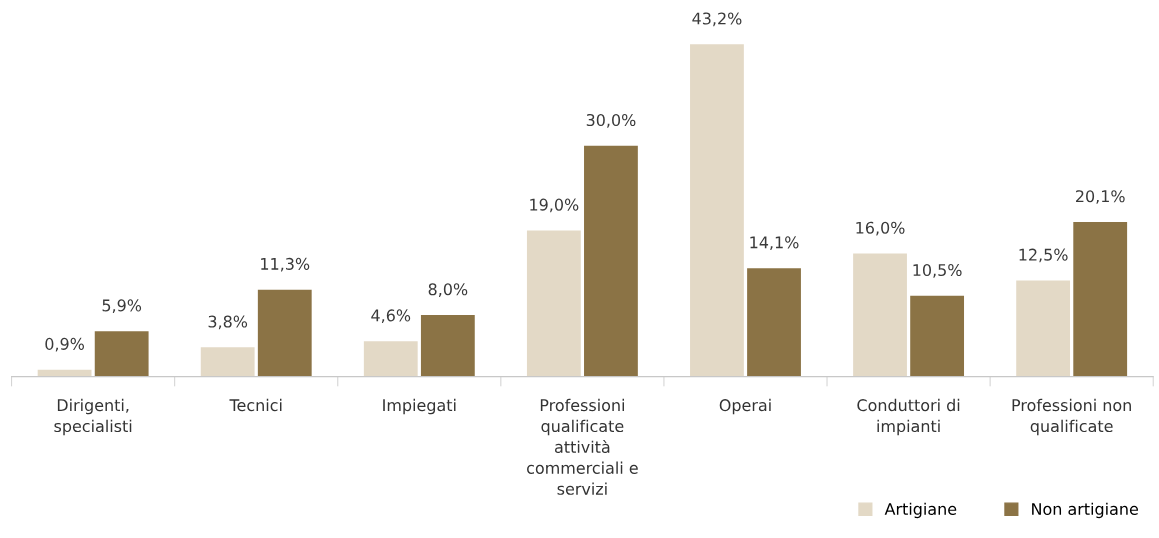 The image size is (1159, 538). Describe the element at coordinates (255, 405) in the screenshot. I see `x-tick-label: Tecnici` at that location.